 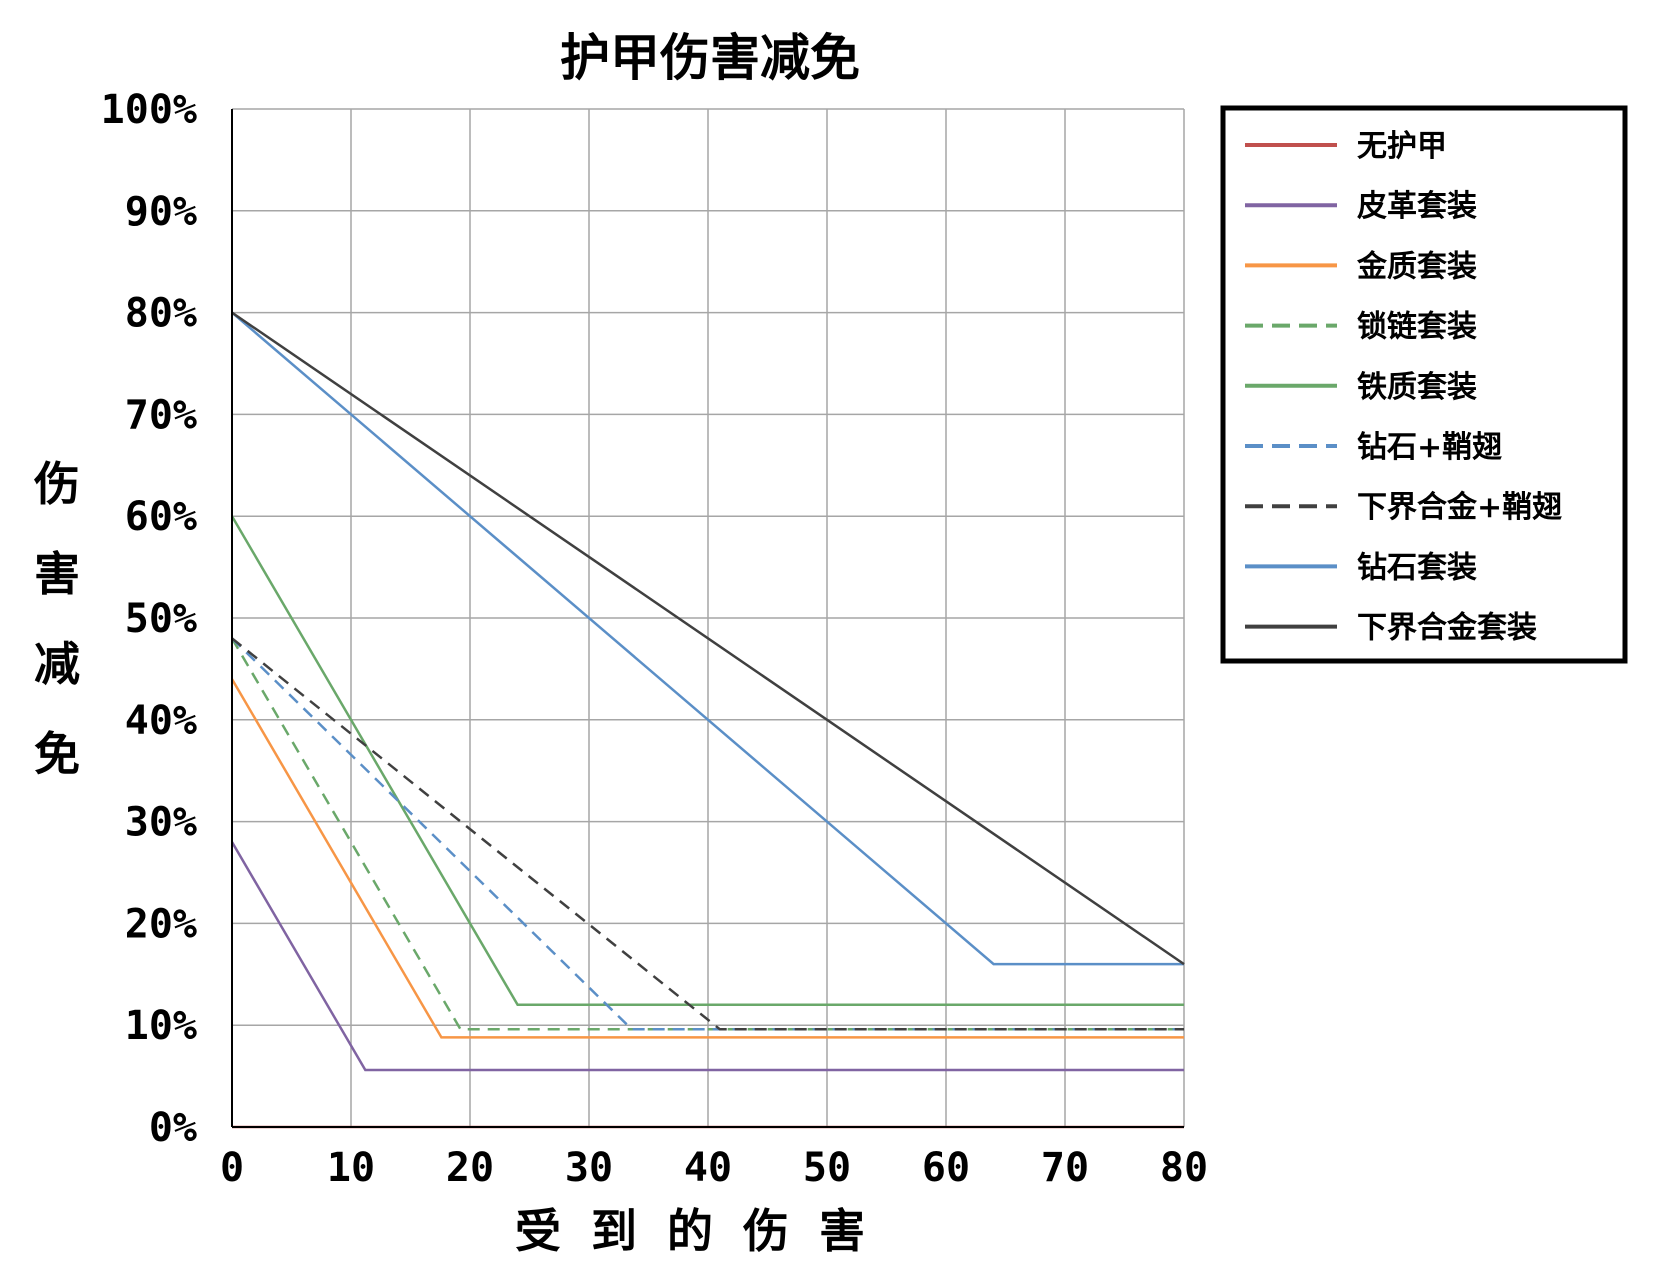 I want to click on y-tick-label: 0%, so click(x=173, y=1128).